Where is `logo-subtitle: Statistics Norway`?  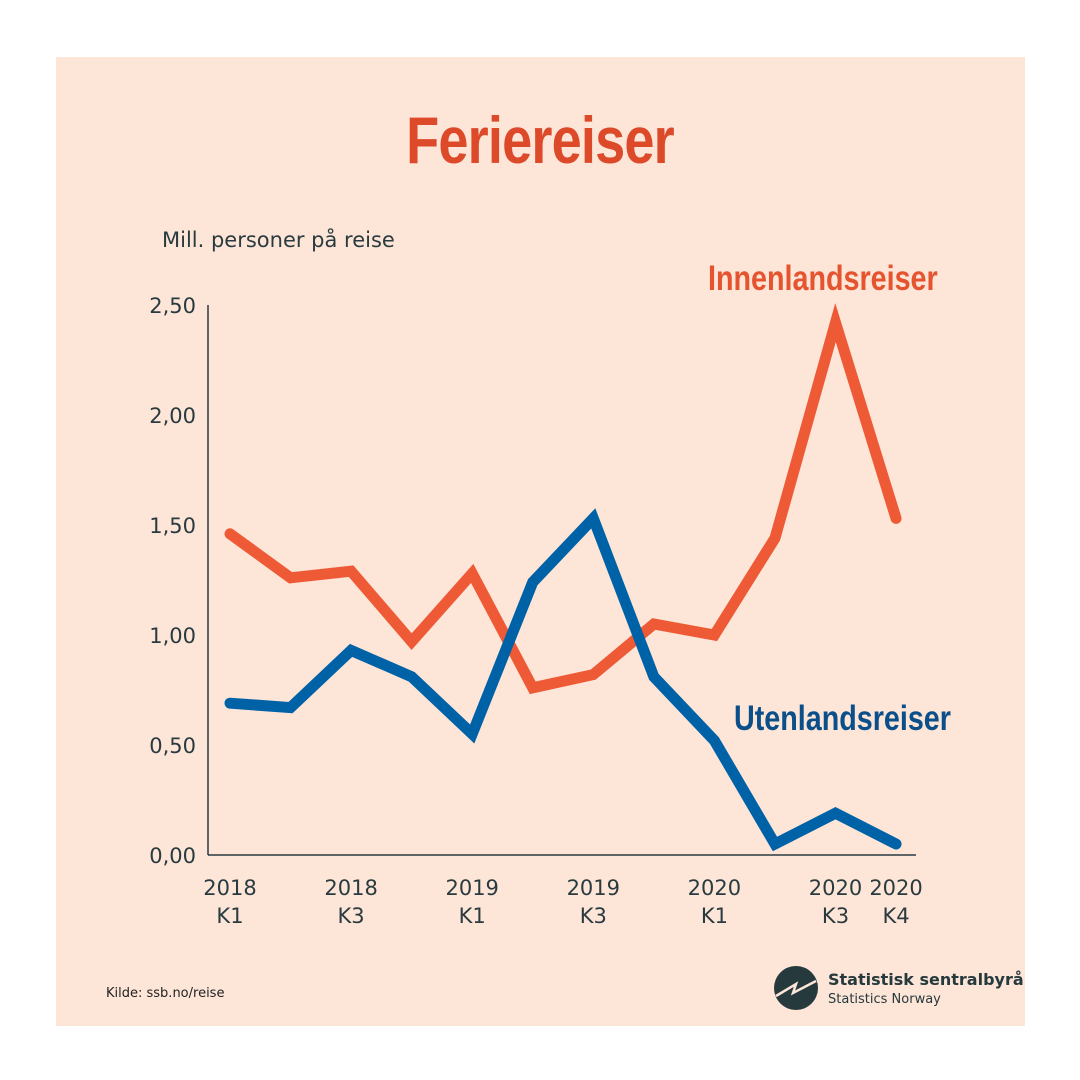
logo-subtitle: Statistics Norway is located at coordinates (884, 999).